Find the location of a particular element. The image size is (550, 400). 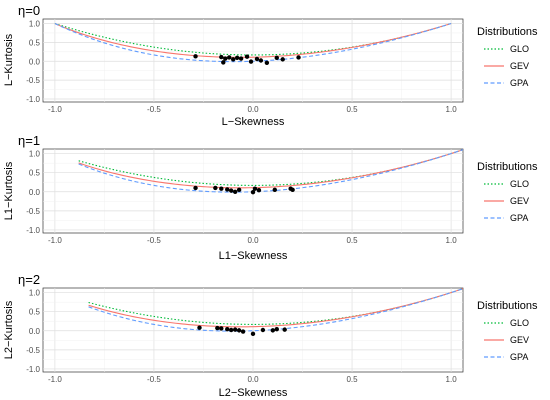

curve-gpa is located at coordinates (271, 171).